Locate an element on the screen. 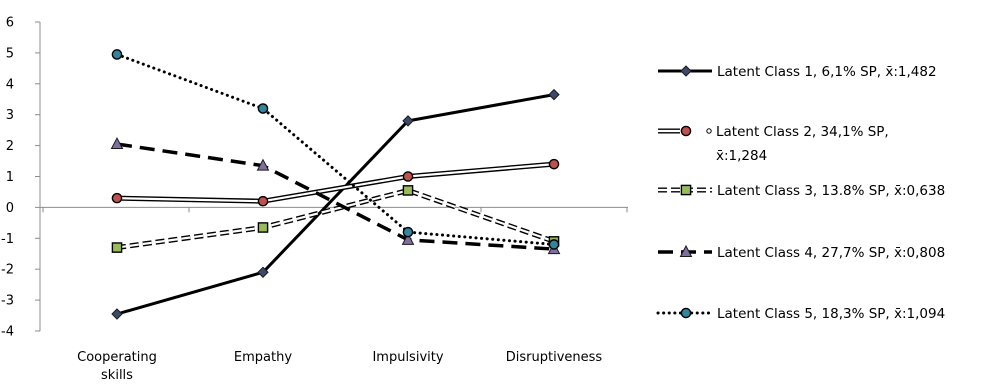  series-4-line is located at coordinates (335, 196).